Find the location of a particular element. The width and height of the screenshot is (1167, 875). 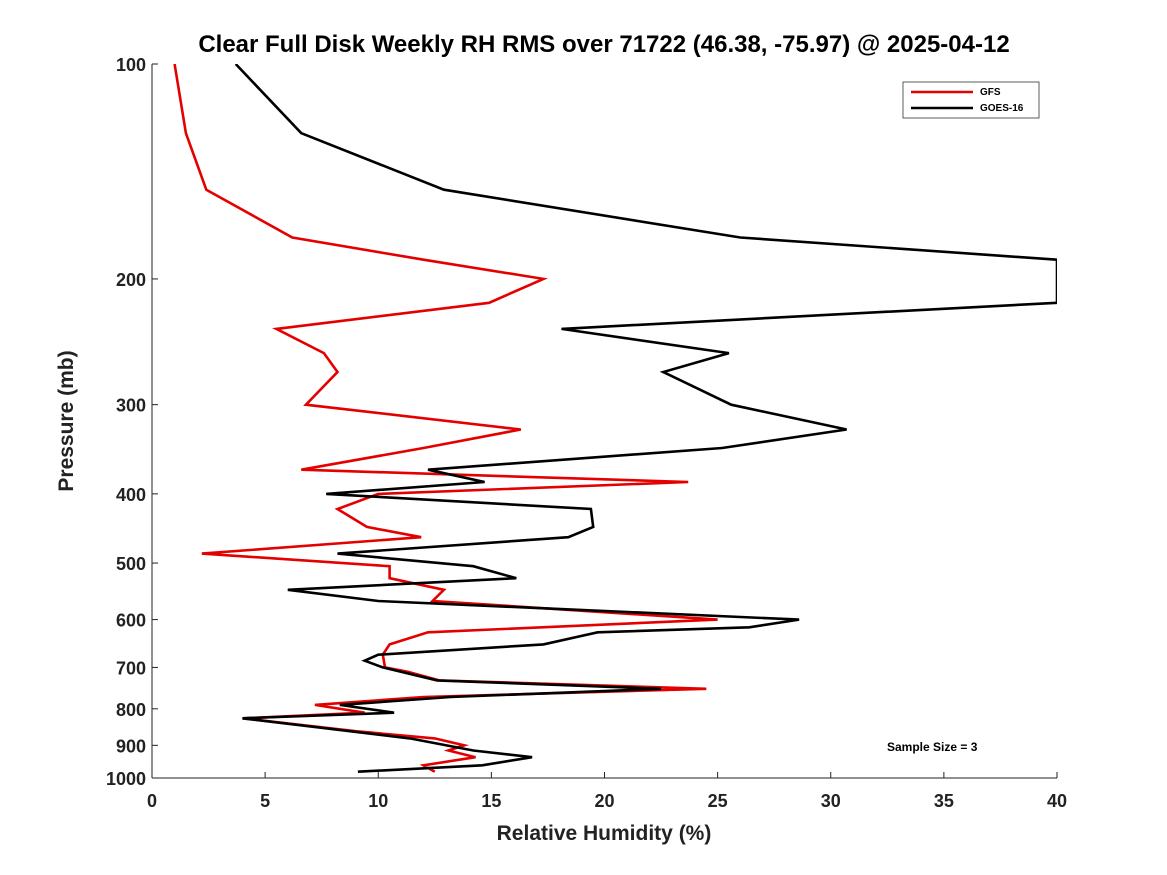

sample-size-annotation: Sample Size = 3 is located at coordinates (932, 747).